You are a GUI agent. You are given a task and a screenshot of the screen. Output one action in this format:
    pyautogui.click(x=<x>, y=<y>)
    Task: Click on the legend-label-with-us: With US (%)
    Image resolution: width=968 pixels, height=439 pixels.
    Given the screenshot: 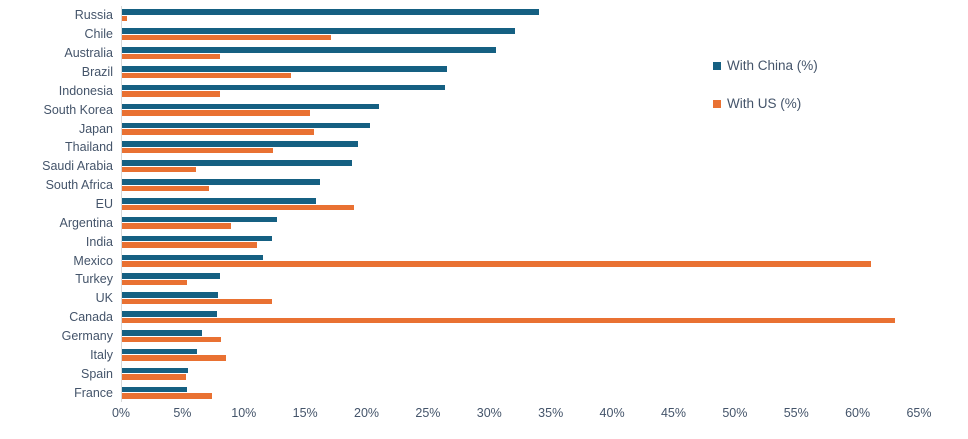 What is the action you would take?
    pyautogui.click(x=764, y=103)
    